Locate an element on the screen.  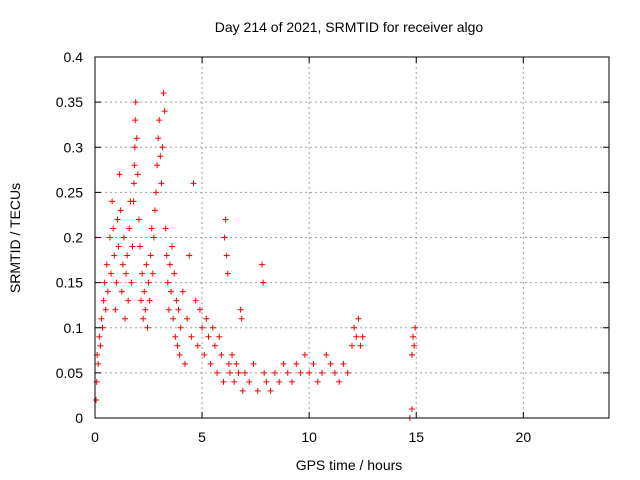
x-tick-label: 0 is located at coordinates (95, 437).